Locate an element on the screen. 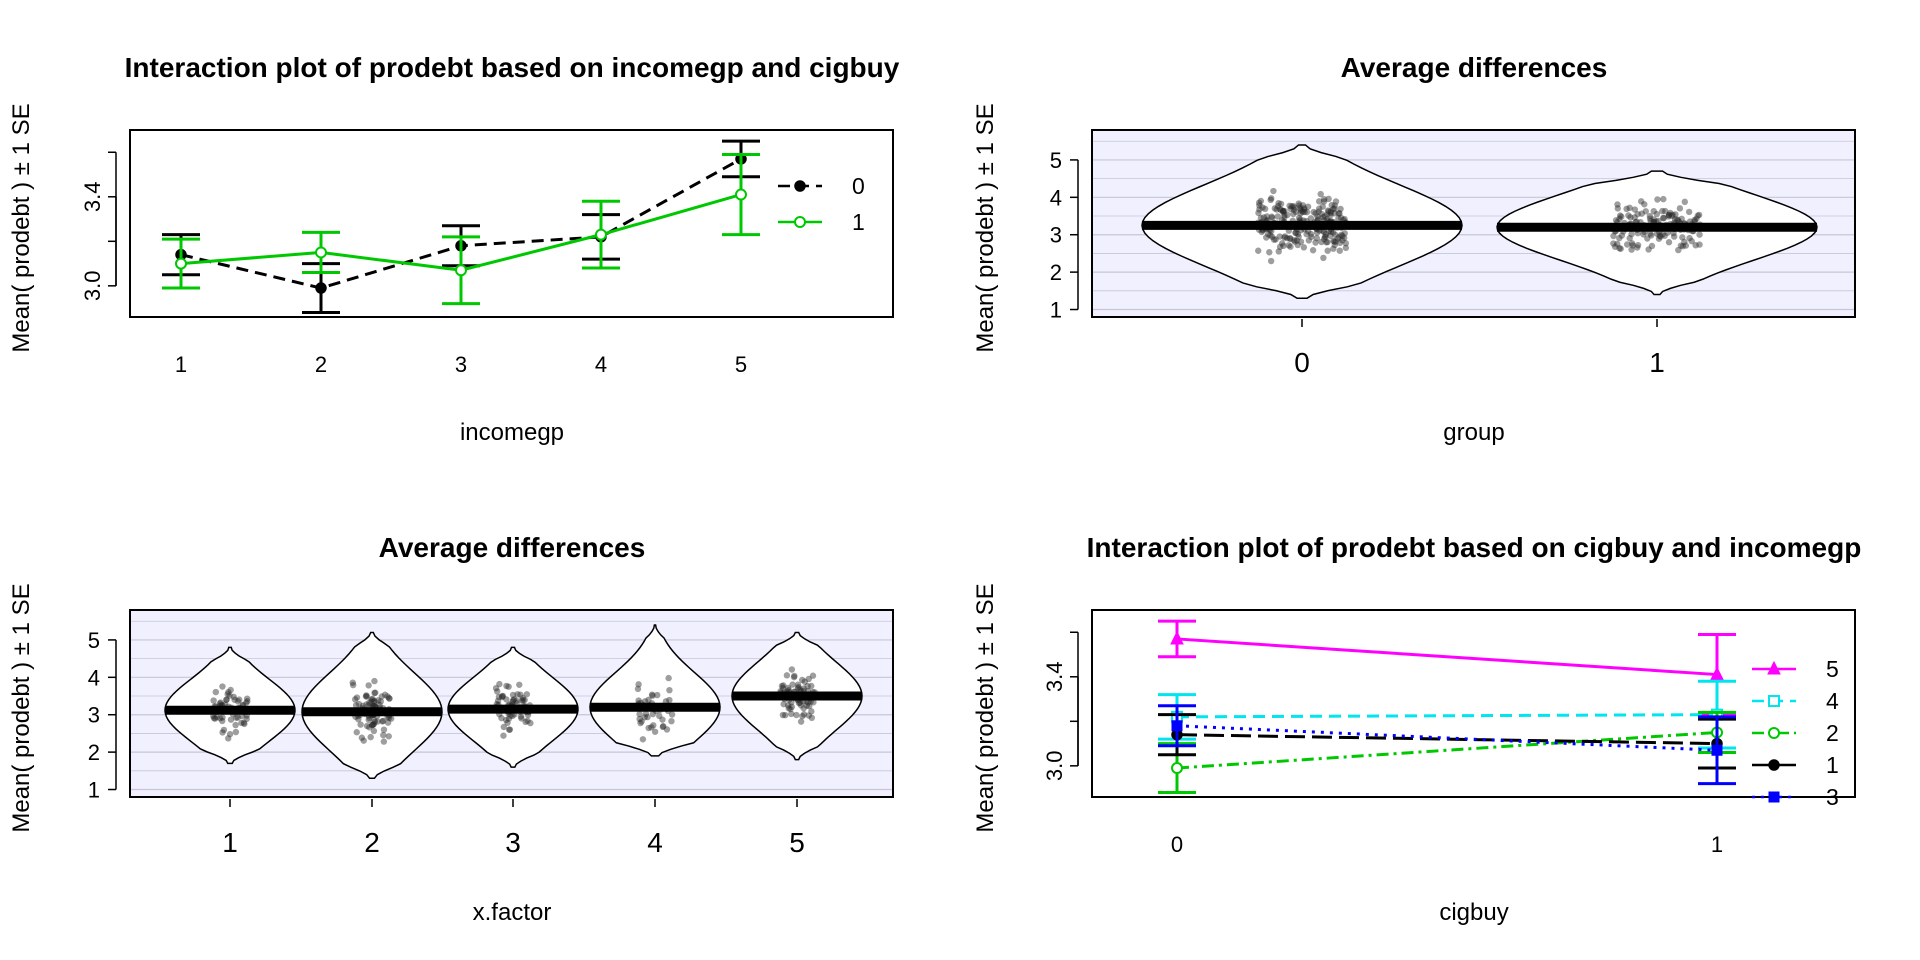 The image size is (1920, 960). x-tick-label: 1 is located at coordinates (1717, 844).